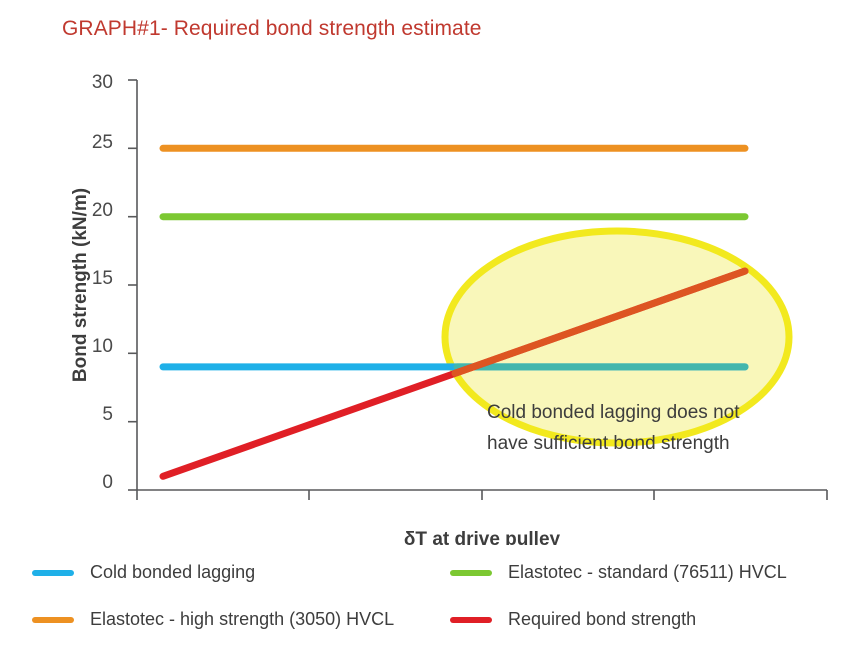 The height and width of the screenshot is (663, 856). I want to click on y-tick-label-25: 25, so click(102, 142).